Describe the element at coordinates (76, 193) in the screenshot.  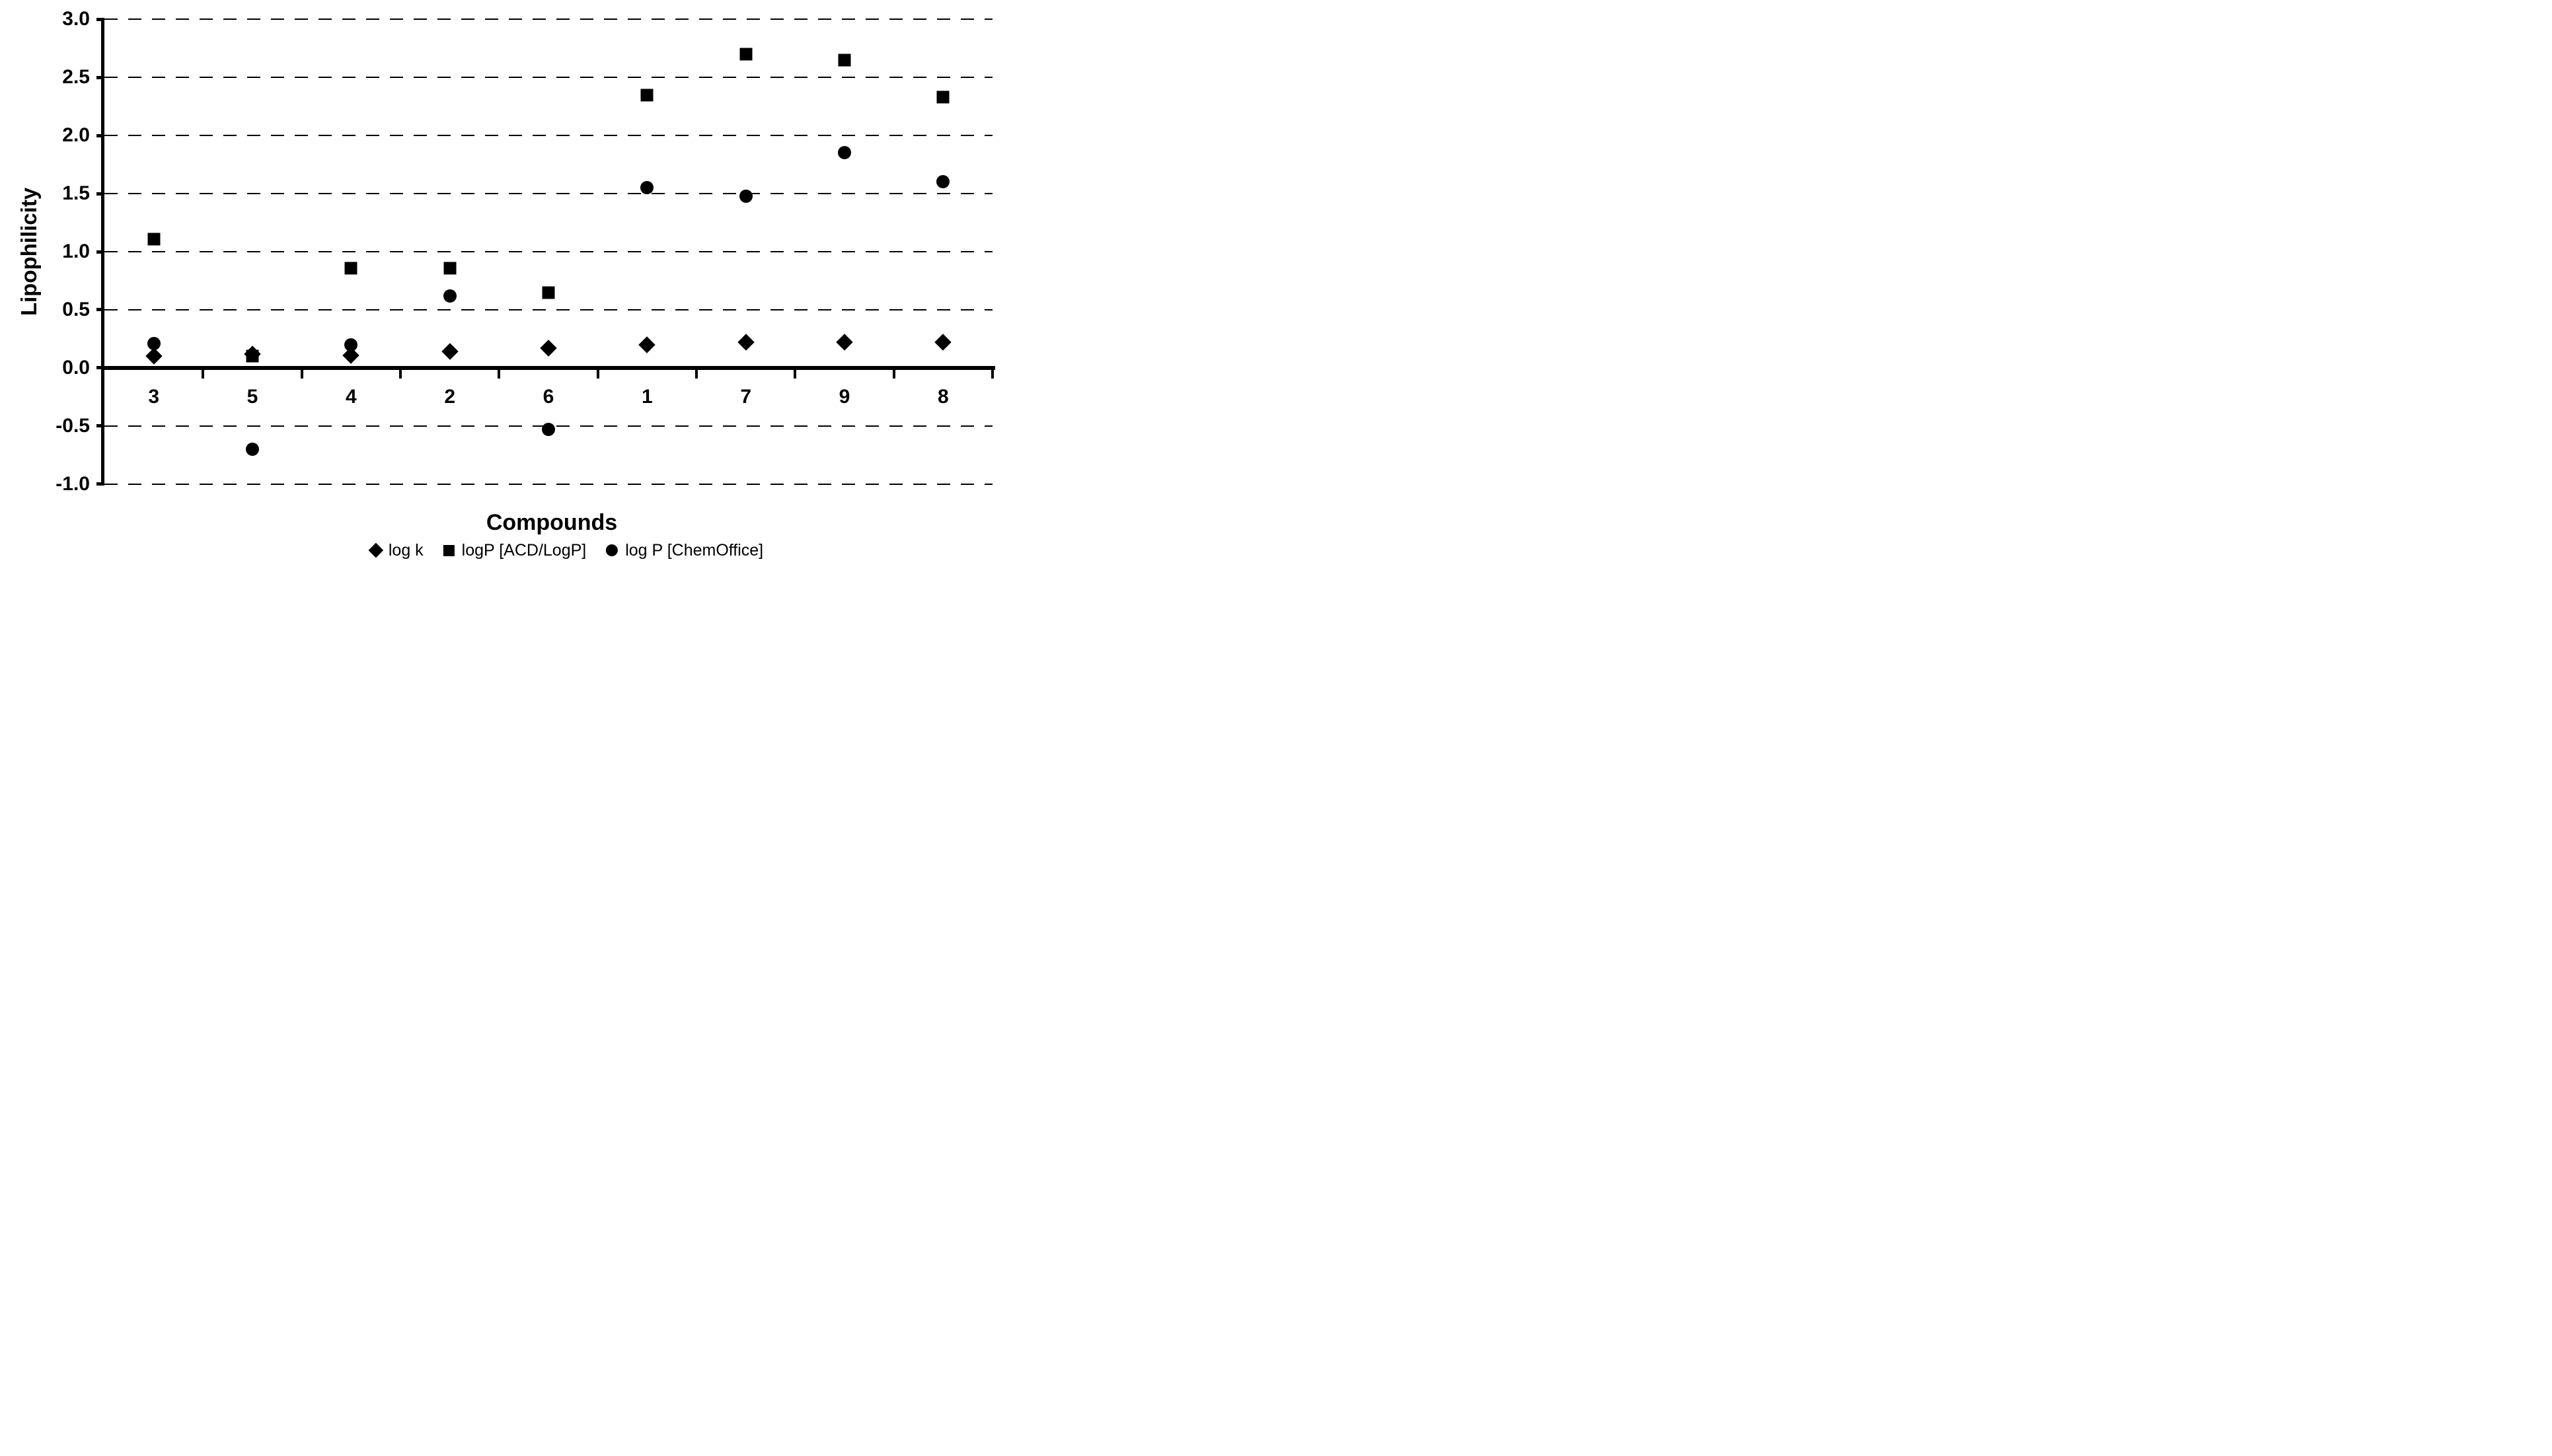
I see `y-tick-label: 1.5` at that location.